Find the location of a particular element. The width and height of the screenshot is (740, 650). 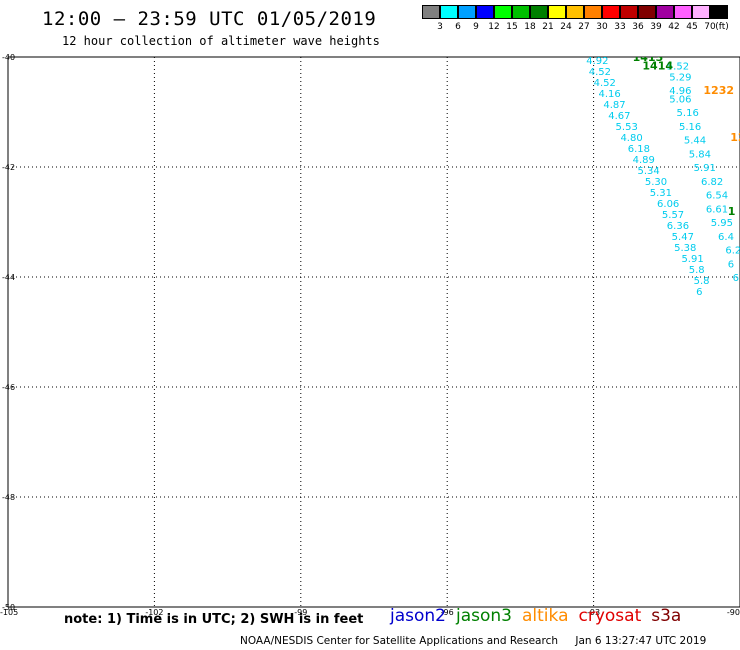

colorbar-label: 15 is located at coordinates (512, 27).